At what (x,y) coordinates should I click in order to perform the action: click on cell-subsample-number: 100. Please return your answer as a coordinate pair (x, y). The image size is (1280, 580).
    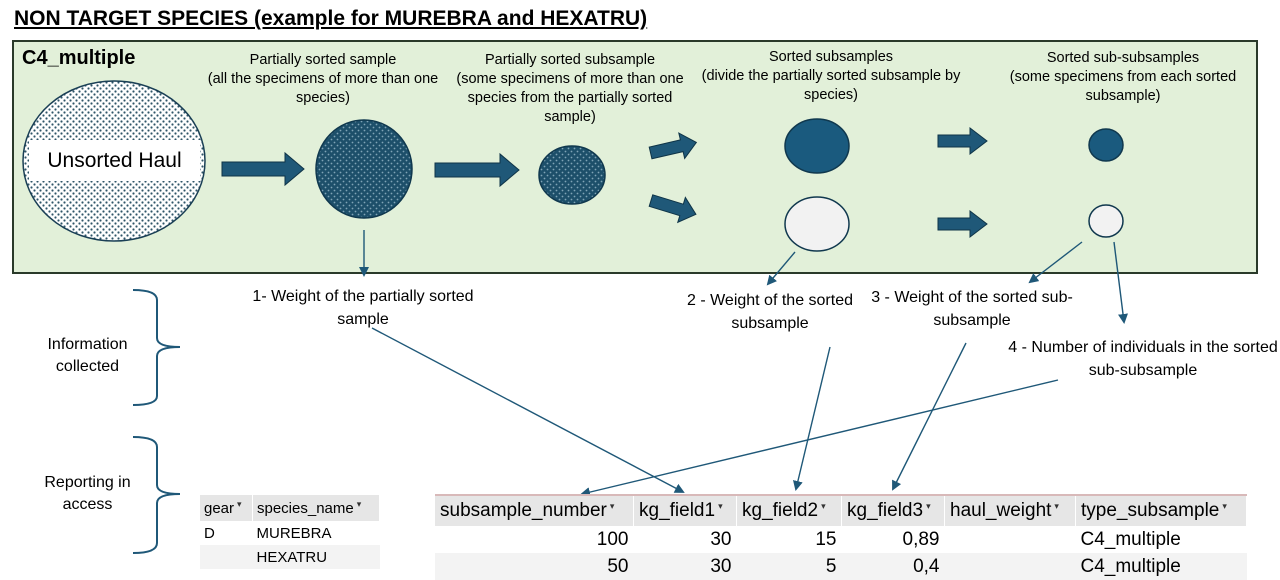
    Looking at the image, I should click on (612, 539).